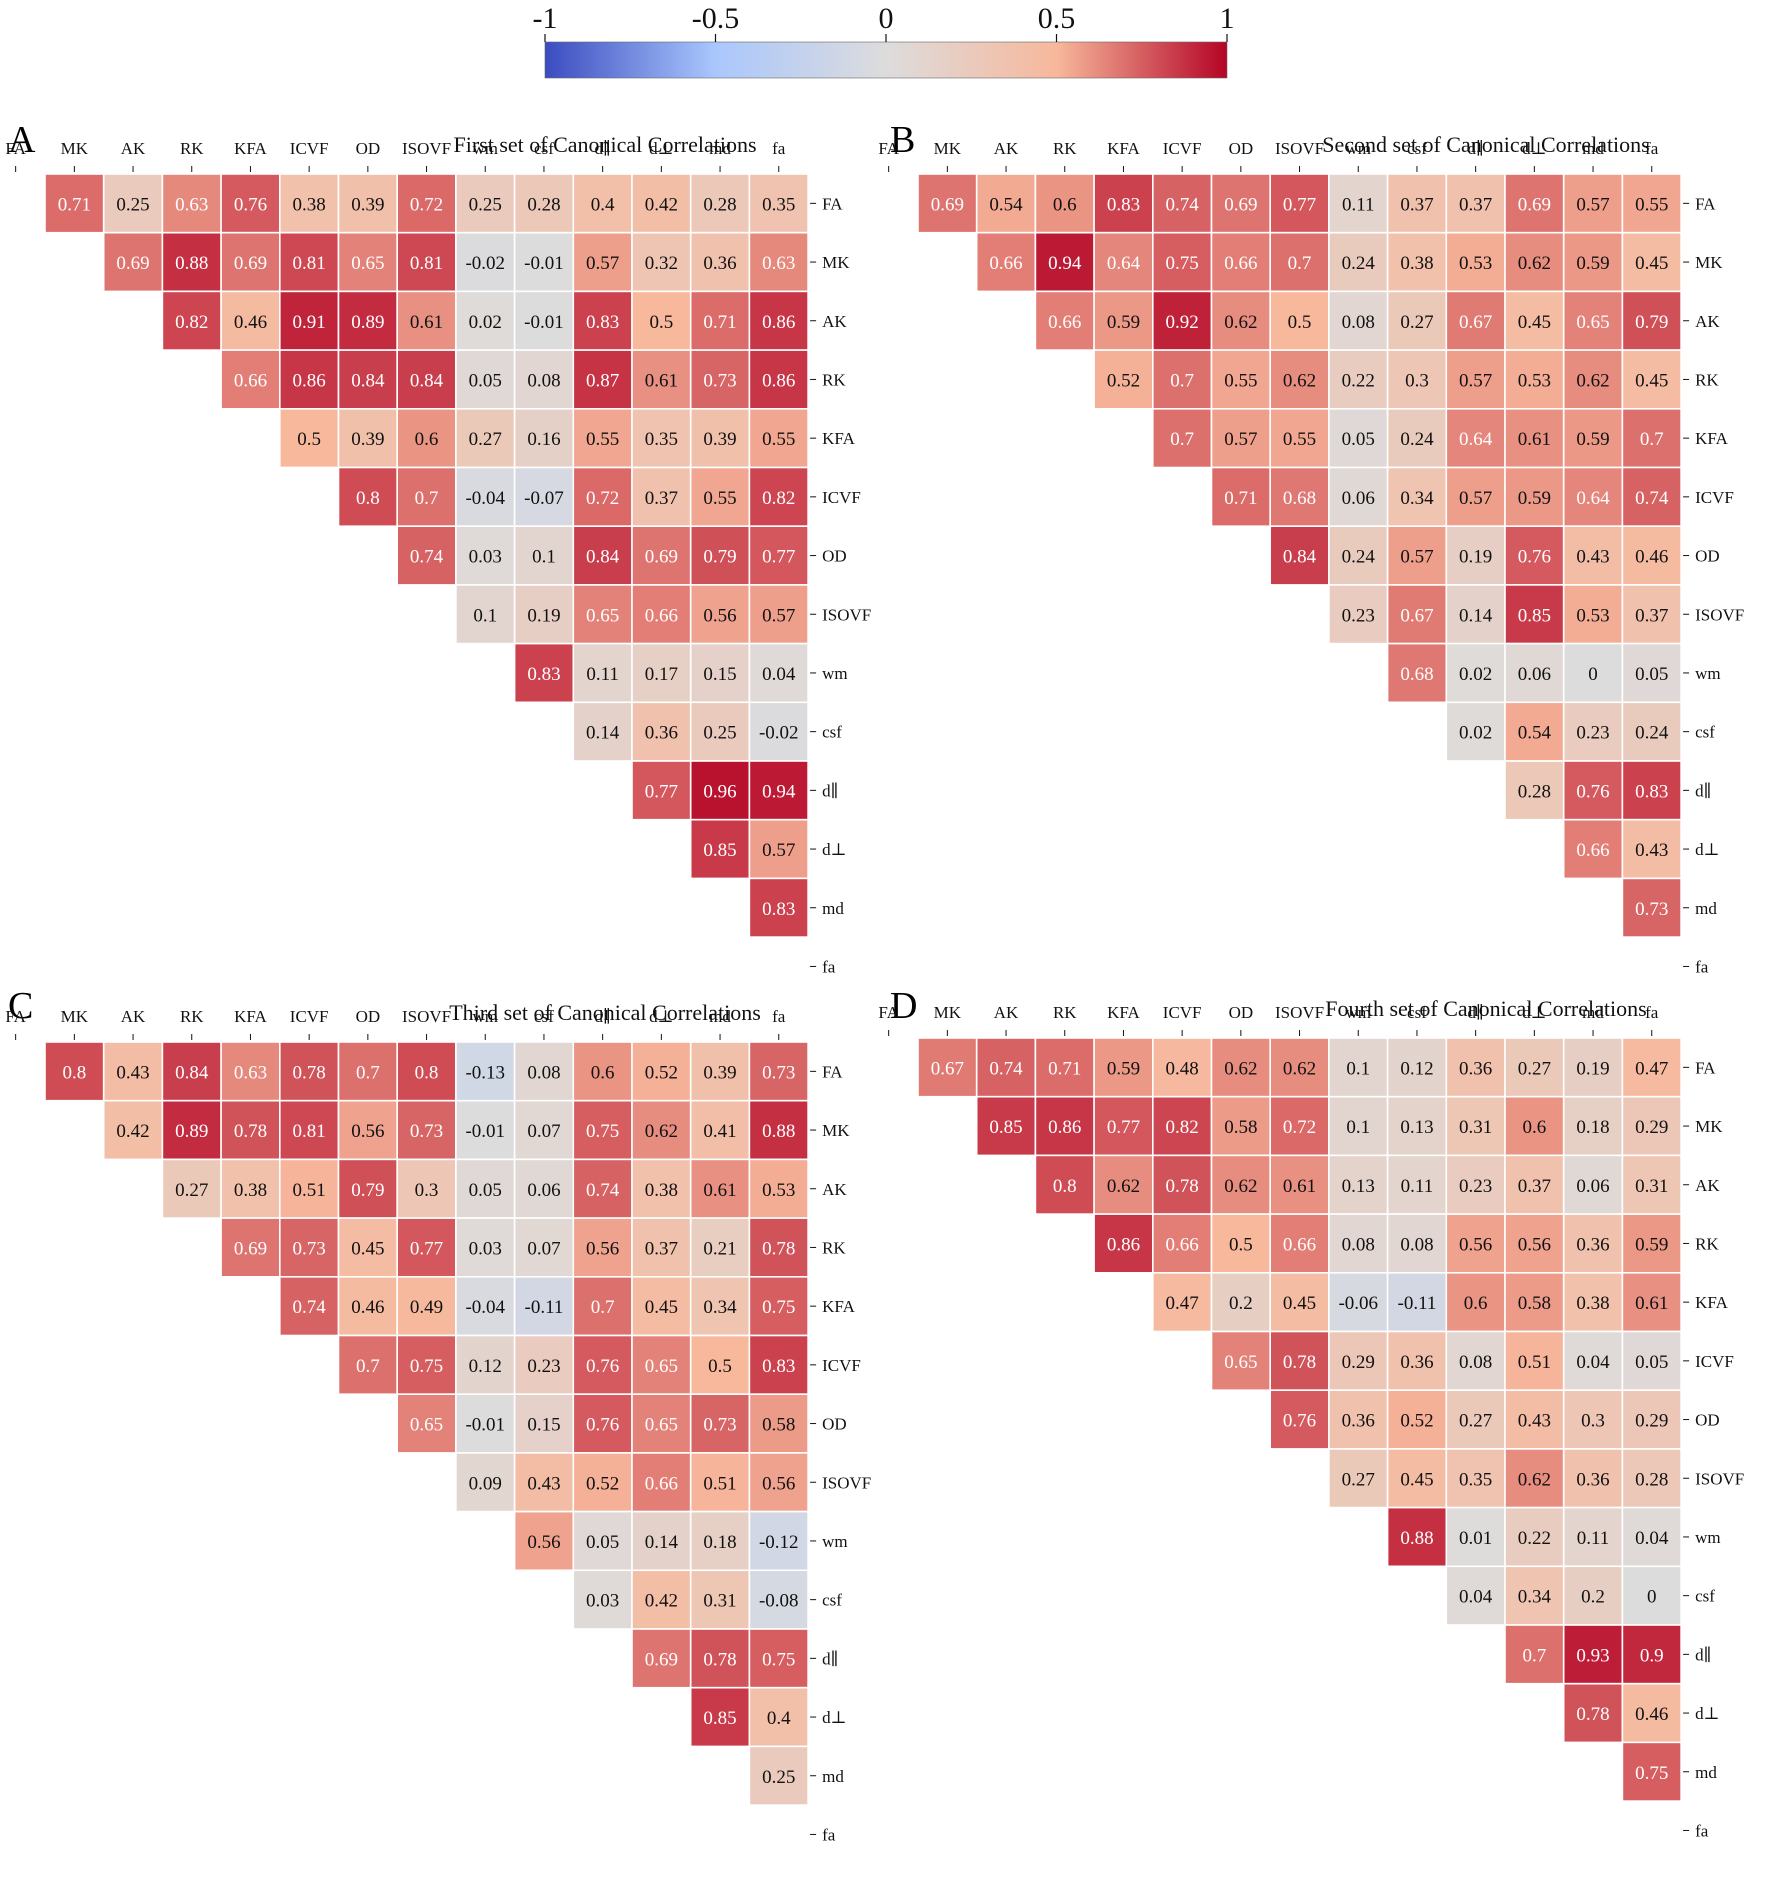 This screenshot has height=1881, width=1772. Describe the element at coordinates (720, 148) in the screenshot. I see `x-tick-label: md` at that location.